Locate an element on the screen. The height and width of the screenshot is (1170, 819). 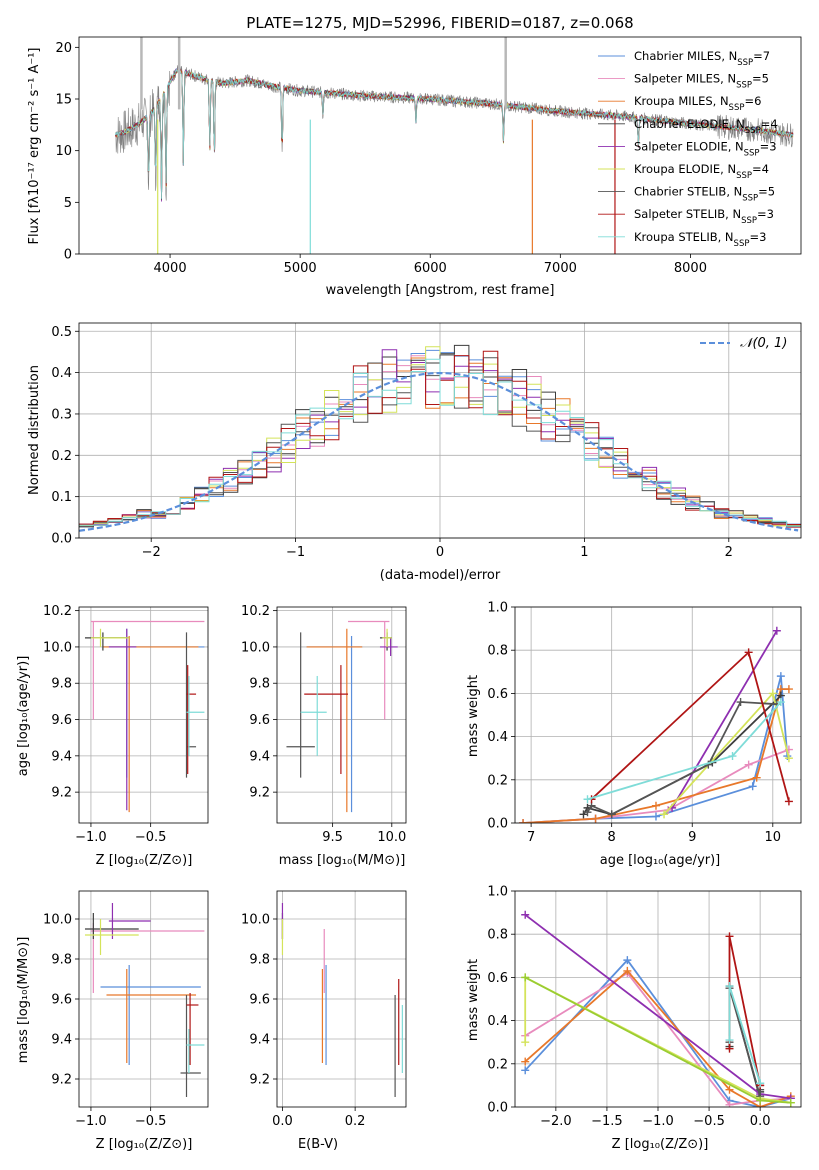
residuals-xlabel: (data-model)/error is located at coordinates (440, 575).